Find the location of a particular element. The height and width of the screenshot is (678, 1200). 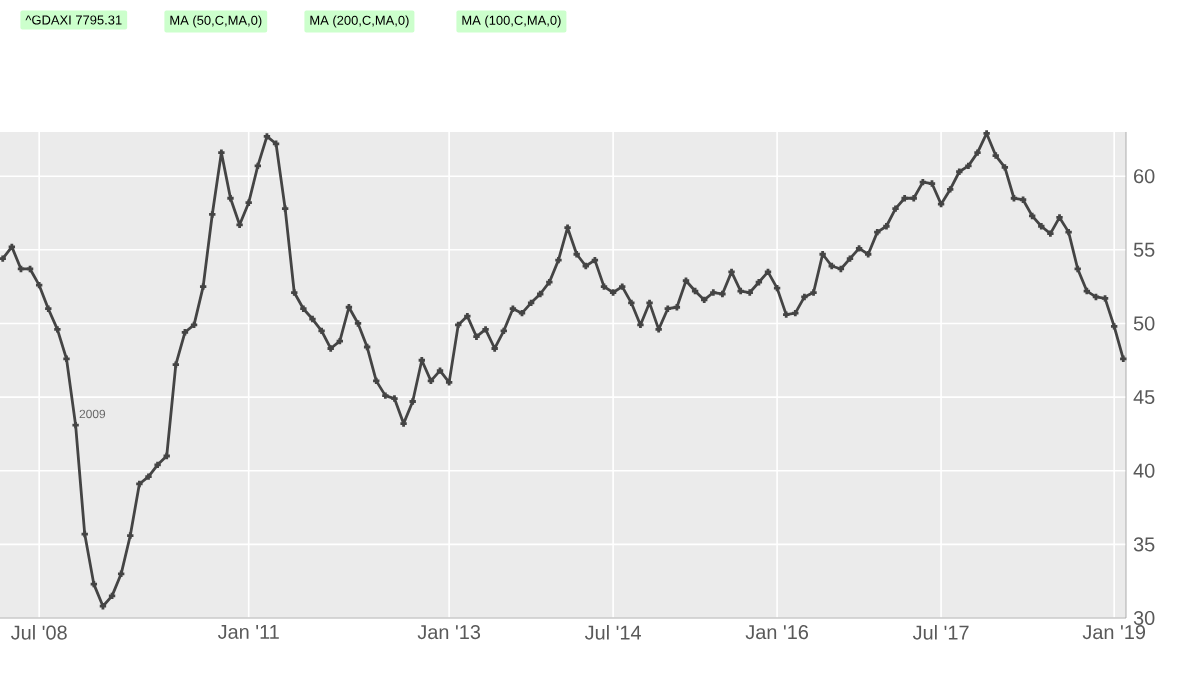

y-tick-label: 45 is located at coordinates (1144, 397).